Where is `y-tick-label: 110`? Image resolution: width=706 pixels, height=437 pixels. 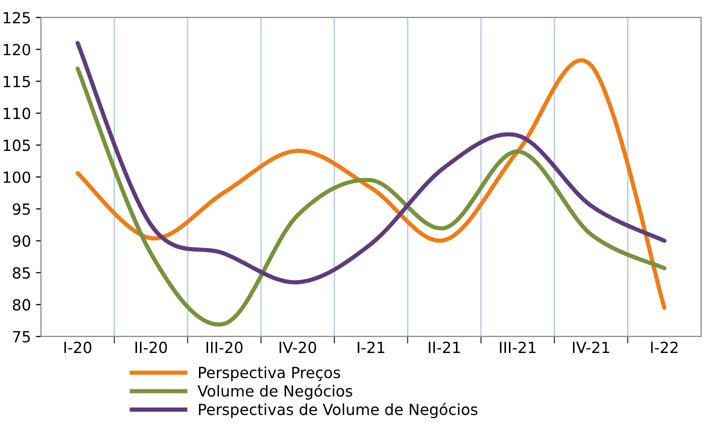 y-tick-label: 110 is located at coordinates (17, 114).